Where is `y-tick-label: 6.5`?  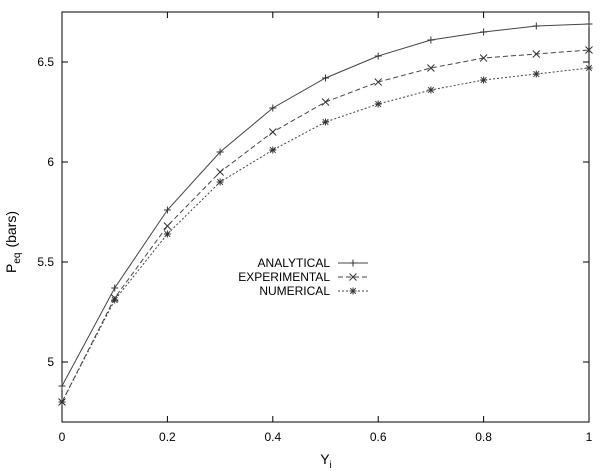
y-tick-label: 6.5 is located at coordinates (45, 62).